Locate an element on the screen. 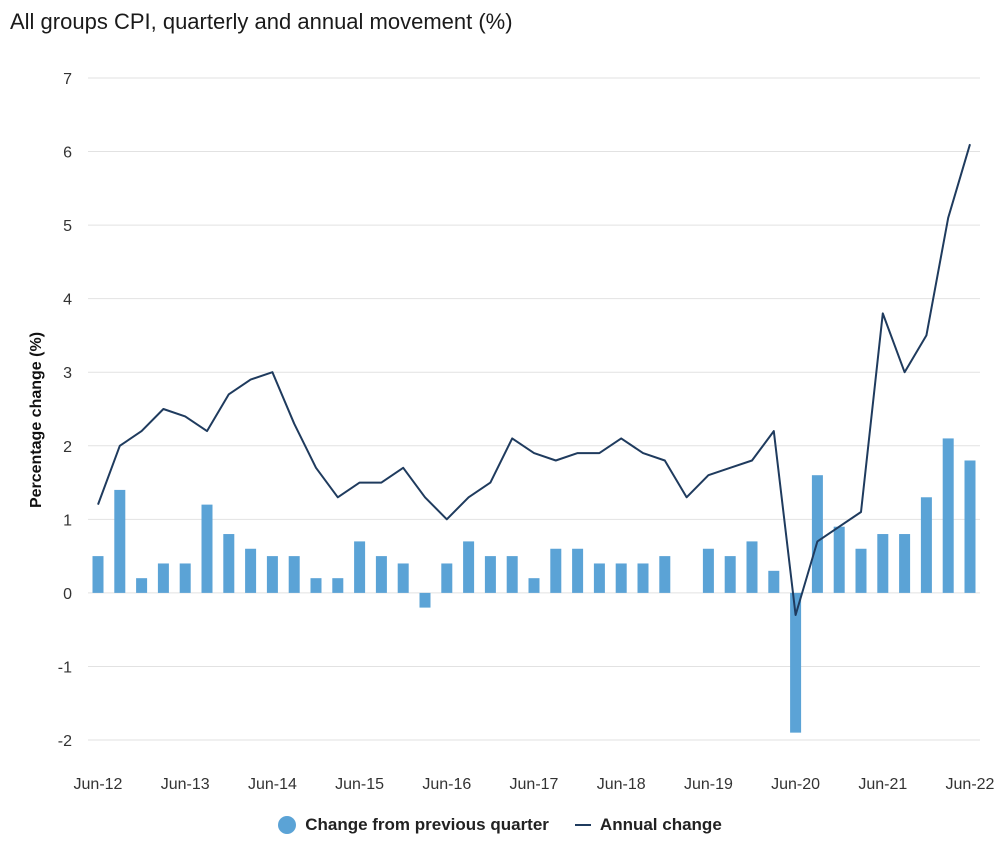  x-tick-label: Jun-21 is located at coordinates (882, 784).